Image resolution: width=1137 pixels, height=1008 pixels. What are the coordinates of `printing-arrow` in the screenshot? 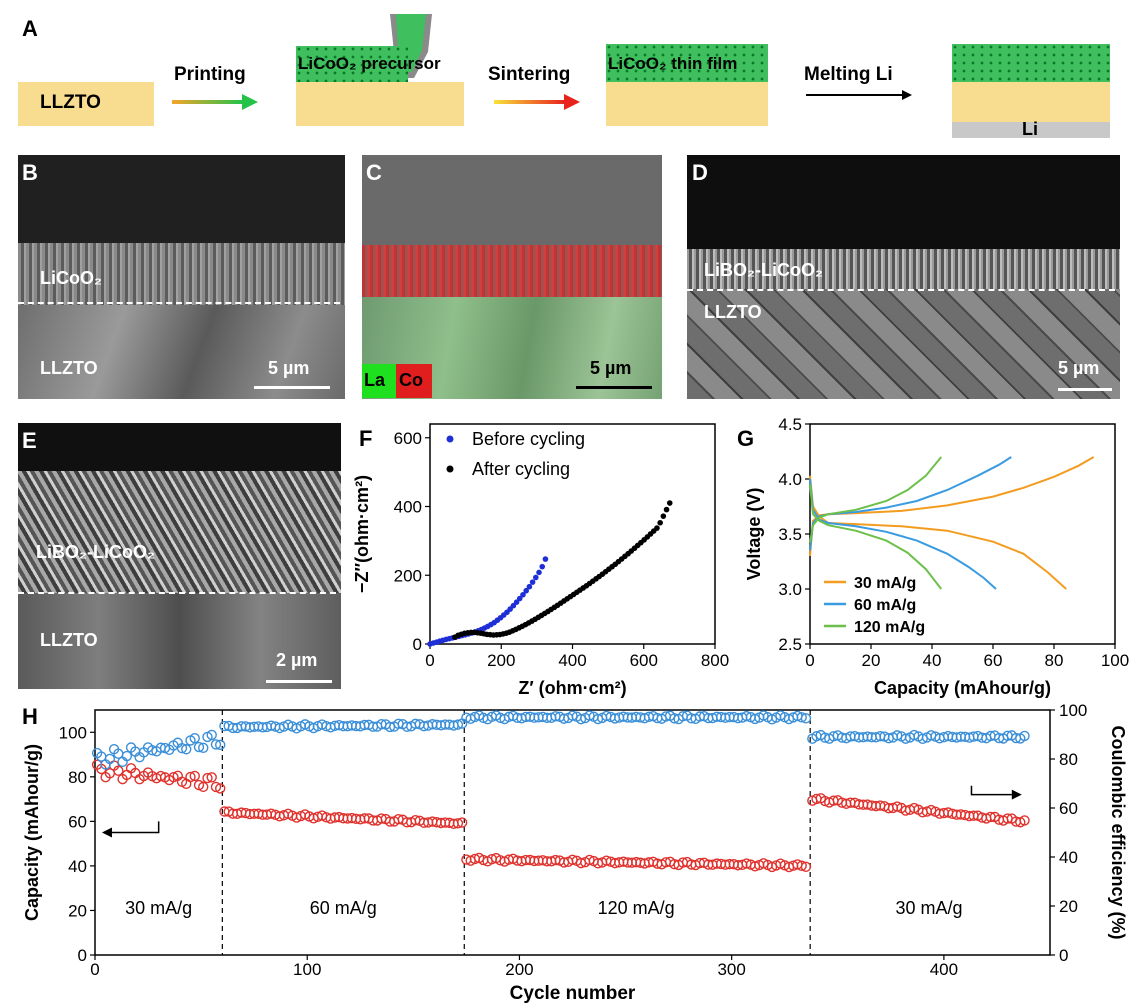 It's located at (215, 102).